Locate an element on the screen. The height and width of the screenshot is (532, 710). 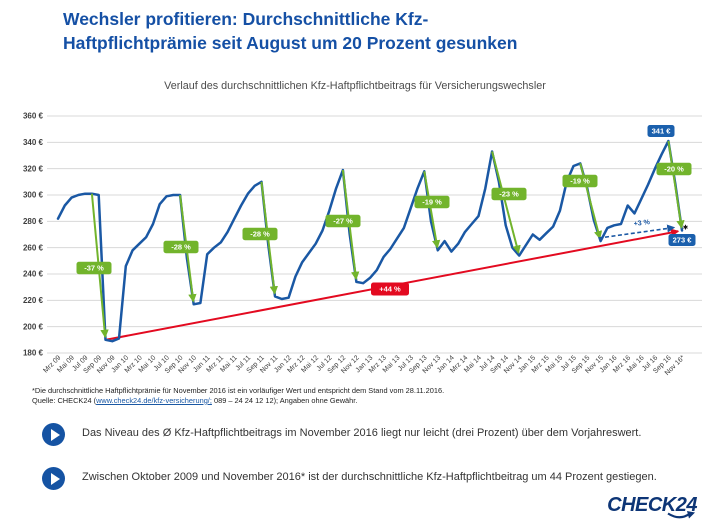
svg-text: -37 % is located at coordinates (94, 268).